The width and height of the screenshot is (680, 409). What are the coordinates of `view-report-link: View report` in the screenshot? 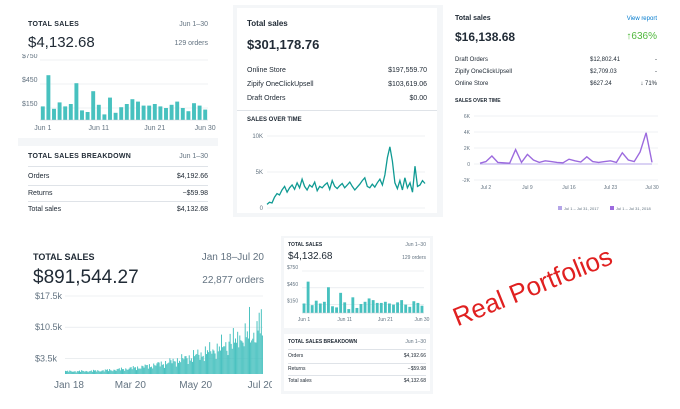 It's located at (641, 19).